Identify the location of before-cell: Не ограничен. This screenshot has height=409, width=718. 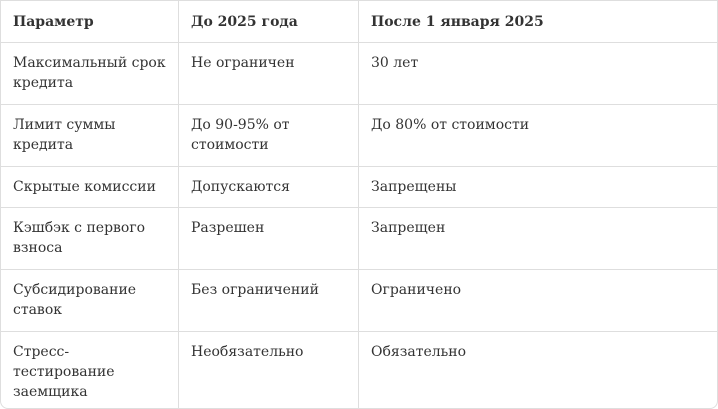
(268, 73).